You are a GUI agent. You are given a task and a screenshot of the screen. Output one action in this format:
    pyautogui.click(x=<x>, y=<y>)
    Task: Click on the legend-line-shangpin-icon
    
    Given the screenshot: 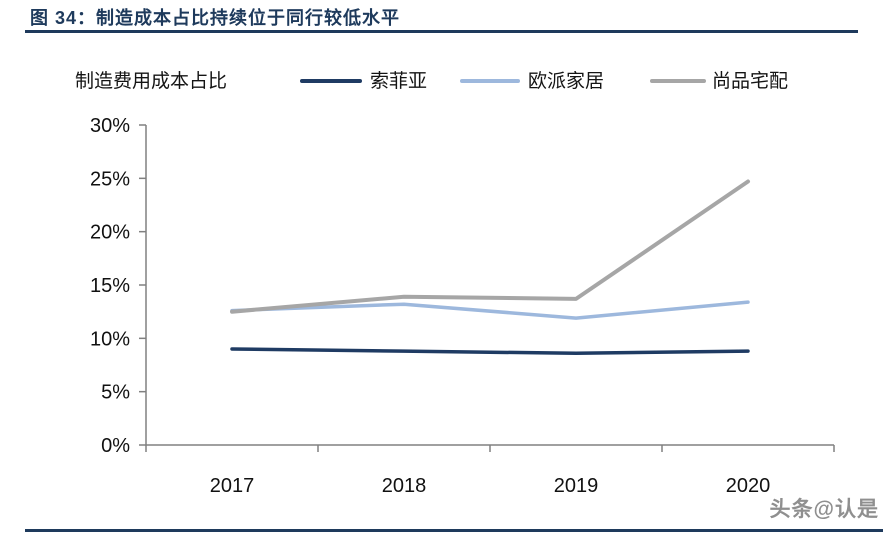 What is the action you would take?
    pyautogui.click(x=678, y=81)
    